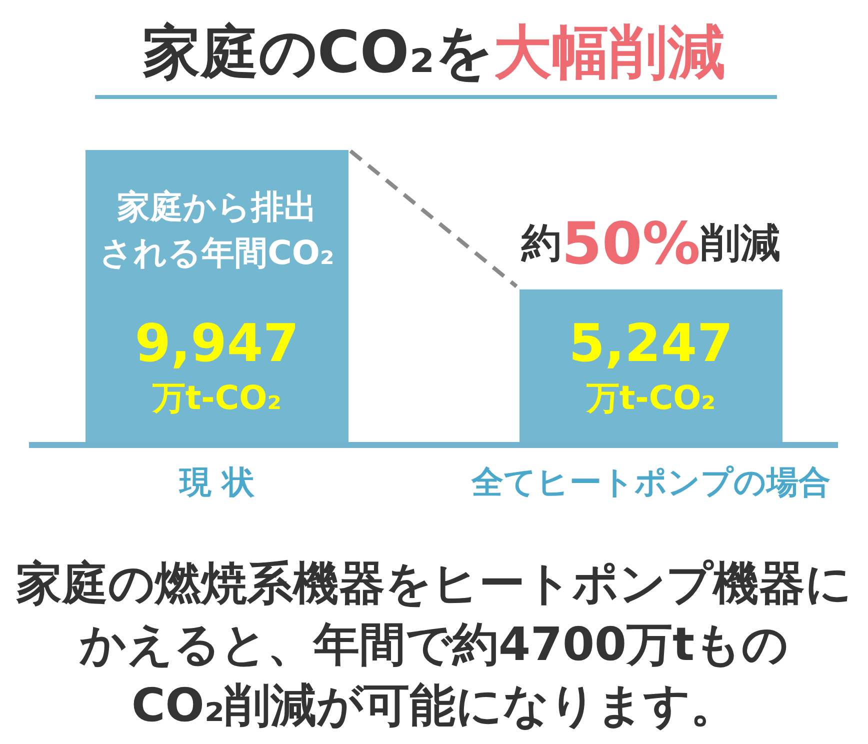 Image resolution: width=868 pixels, height=744 pixels. Describe the element at coordinates (217, 229) in the screenshot. I see `annotation: 家庭から排出される年間CO₂` at that location.